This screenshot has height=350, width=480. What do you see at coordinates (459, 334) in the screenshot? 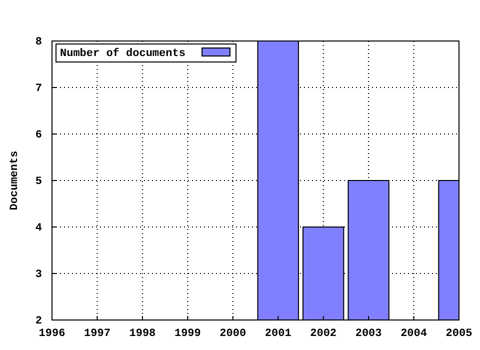
I see `x-tick-label: 2005` at bounding box center [459, 334].